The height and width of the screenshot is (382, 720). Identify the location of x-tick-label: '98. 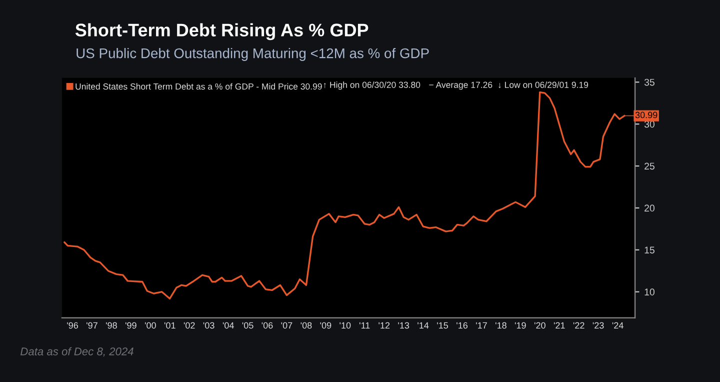
(111, 325).